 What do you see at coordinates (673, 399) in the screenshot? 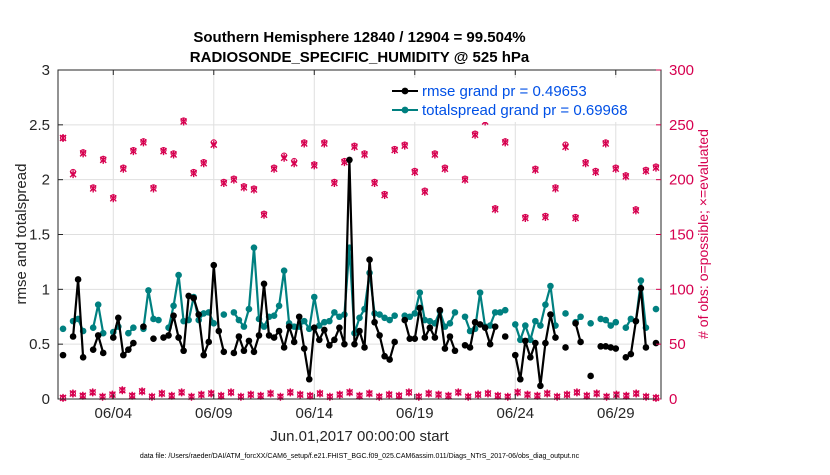
I see `y-right-tick-label: 0` at bounding box center [673, 399].